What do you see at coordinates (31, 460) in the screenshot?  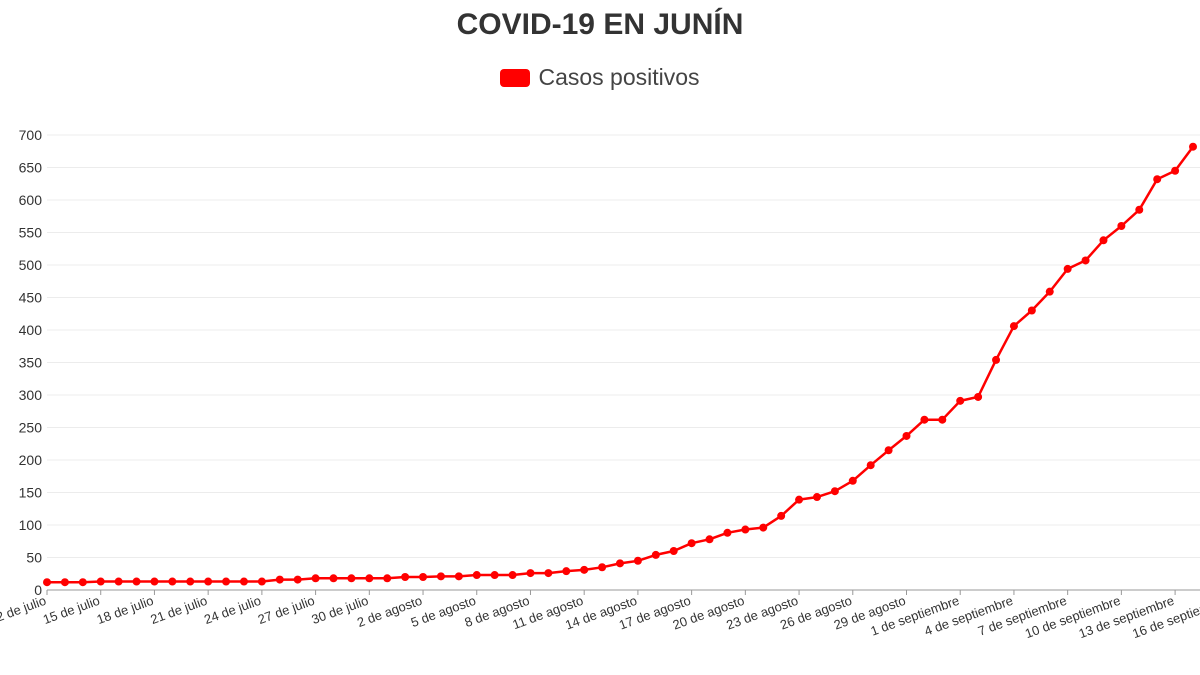 I see `y-tick-label: 200` at bounding box center [31, 460].